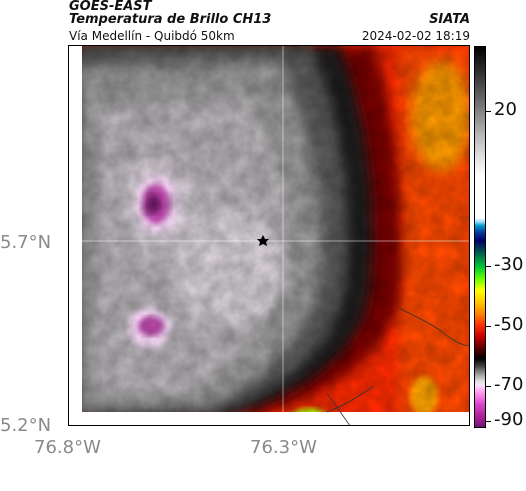  Describe the element at coordinates (170, 19) in the screenshot. I see `product-title: Temperatura de Brillo CH13` at that location.